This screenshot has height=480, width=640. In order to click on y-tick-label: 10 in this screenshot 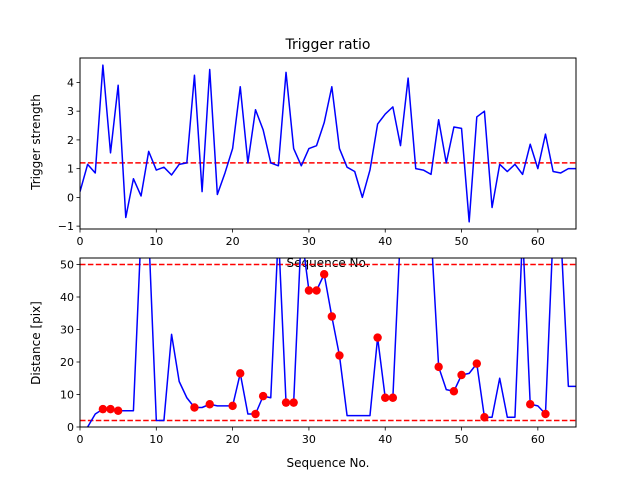, I will do `click(67, 395)`.